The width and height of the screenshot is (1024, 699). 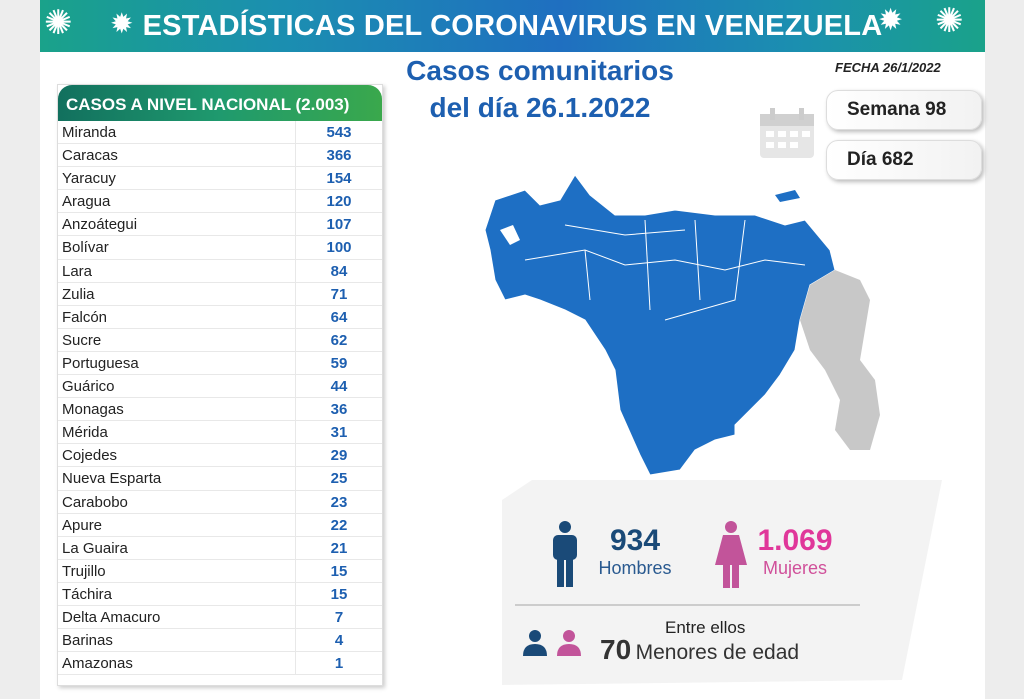 I want to click on women-count: 1.069, so click(x=795, y=540).